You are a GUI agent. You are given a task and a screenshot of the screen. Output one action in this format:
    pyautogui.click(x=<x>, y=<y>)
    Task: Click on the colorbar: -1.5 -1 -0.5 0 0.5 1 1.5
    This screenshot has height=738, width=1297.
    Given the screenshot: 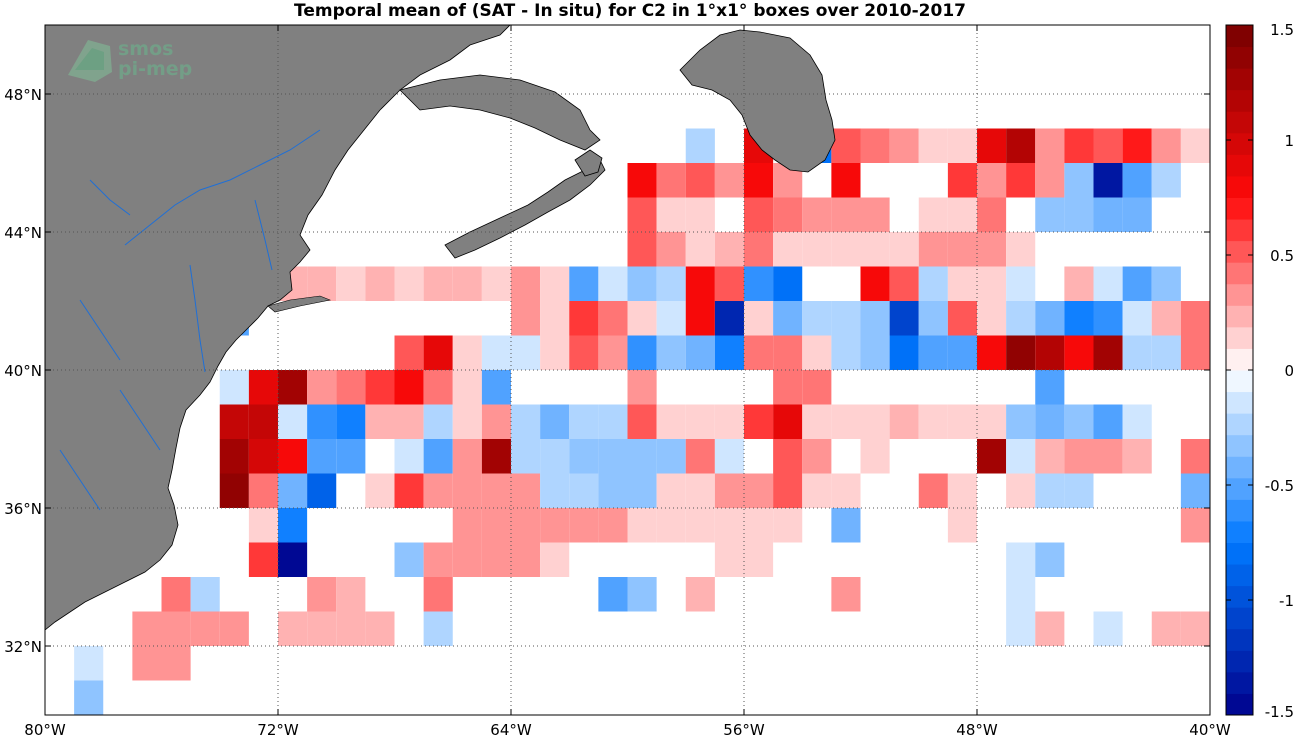 What is the action you would take?
    pyautogui.click(x=1259, y=371)
    